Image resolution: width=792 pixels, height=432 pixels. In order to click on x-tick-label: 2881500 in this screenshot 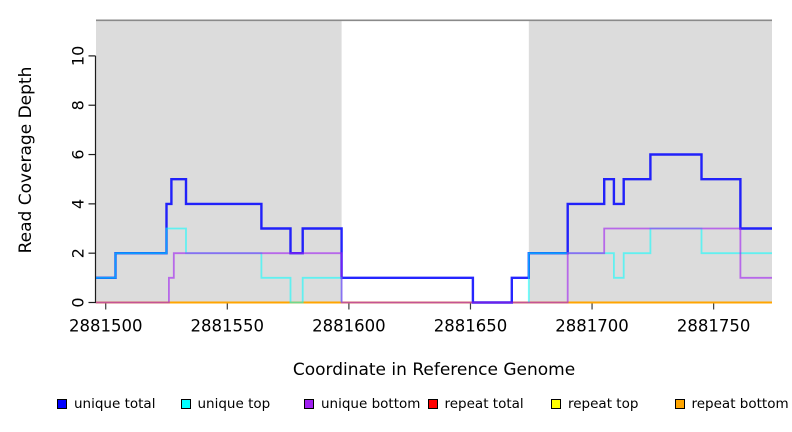, I will do `click(106, 326)`.